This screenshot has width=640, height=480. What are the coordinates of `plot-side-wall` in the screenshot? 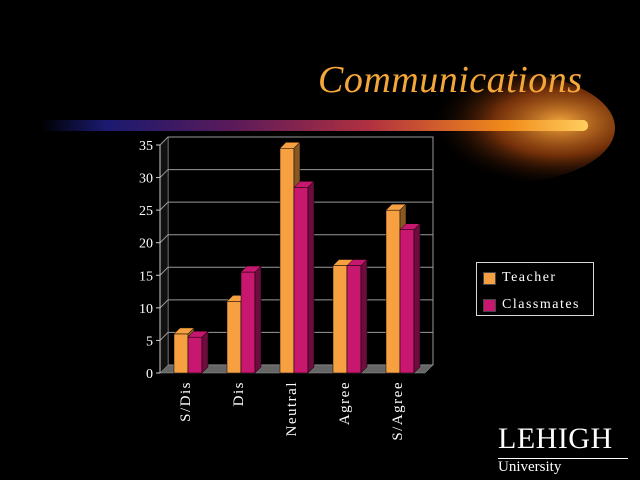 It's located at (164, 255).